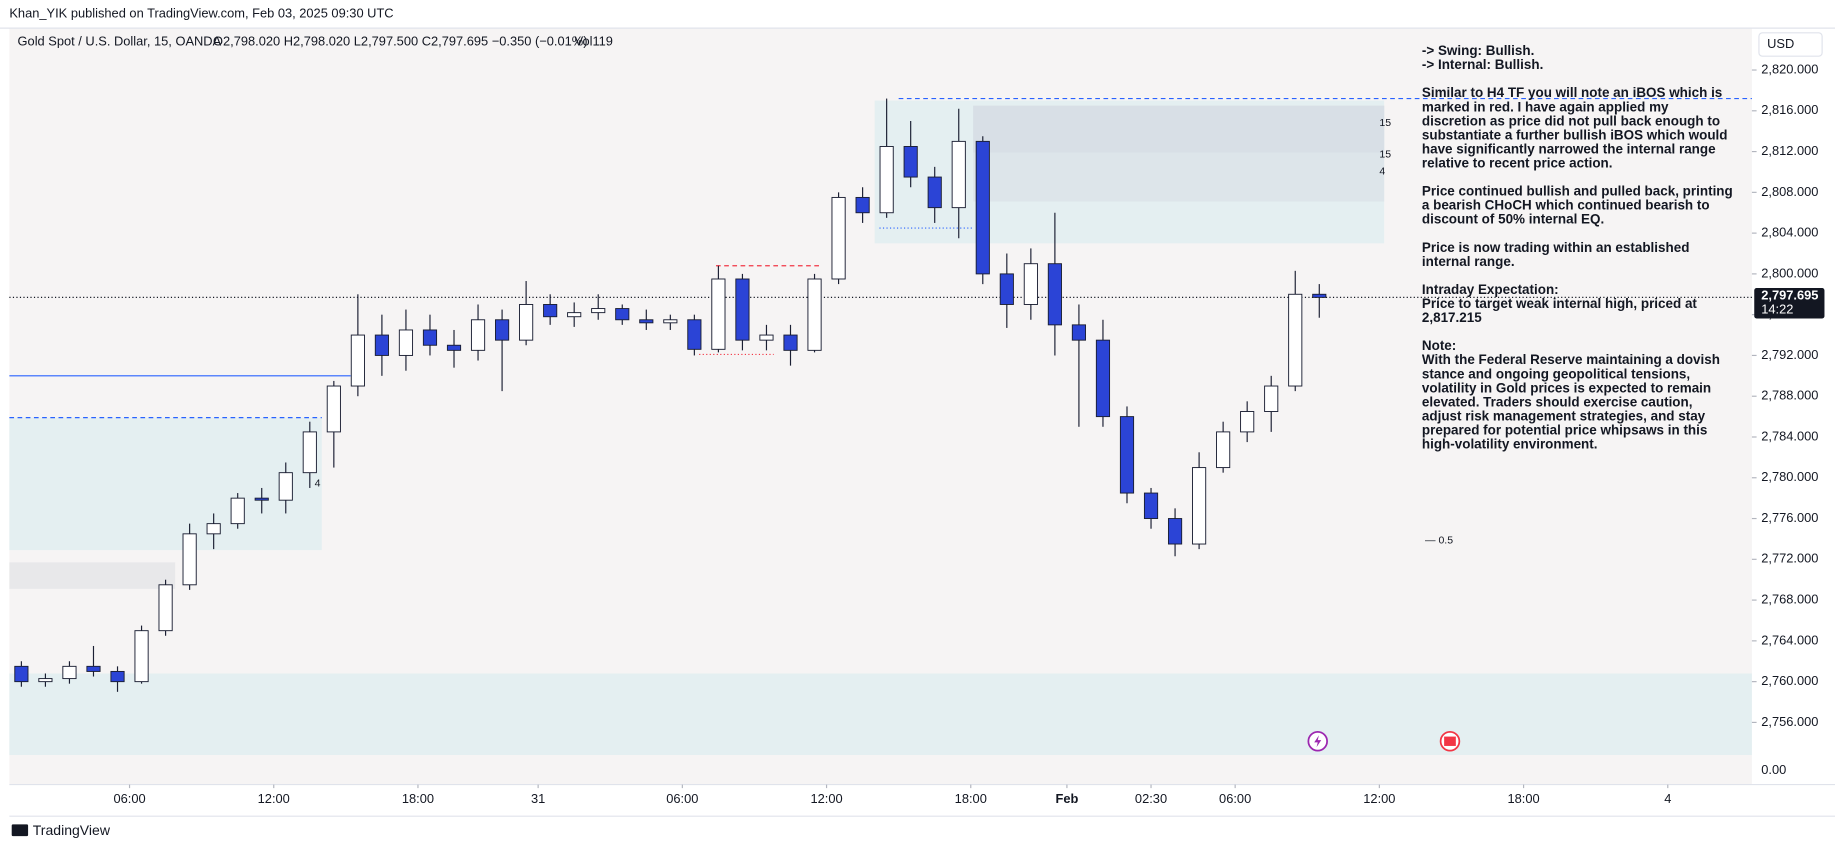  I want to click on y-tick-label: 2,804.000, so click(1789, 232).